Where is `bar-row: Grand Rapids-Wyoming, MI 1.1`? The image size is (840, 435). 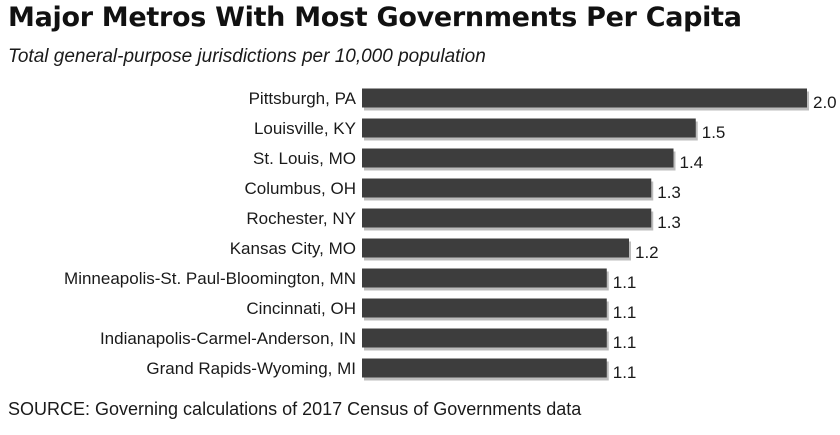
bar-row: Grand Rapids-Wyoming, MI 1.1 is located at coordinates (391, 370).